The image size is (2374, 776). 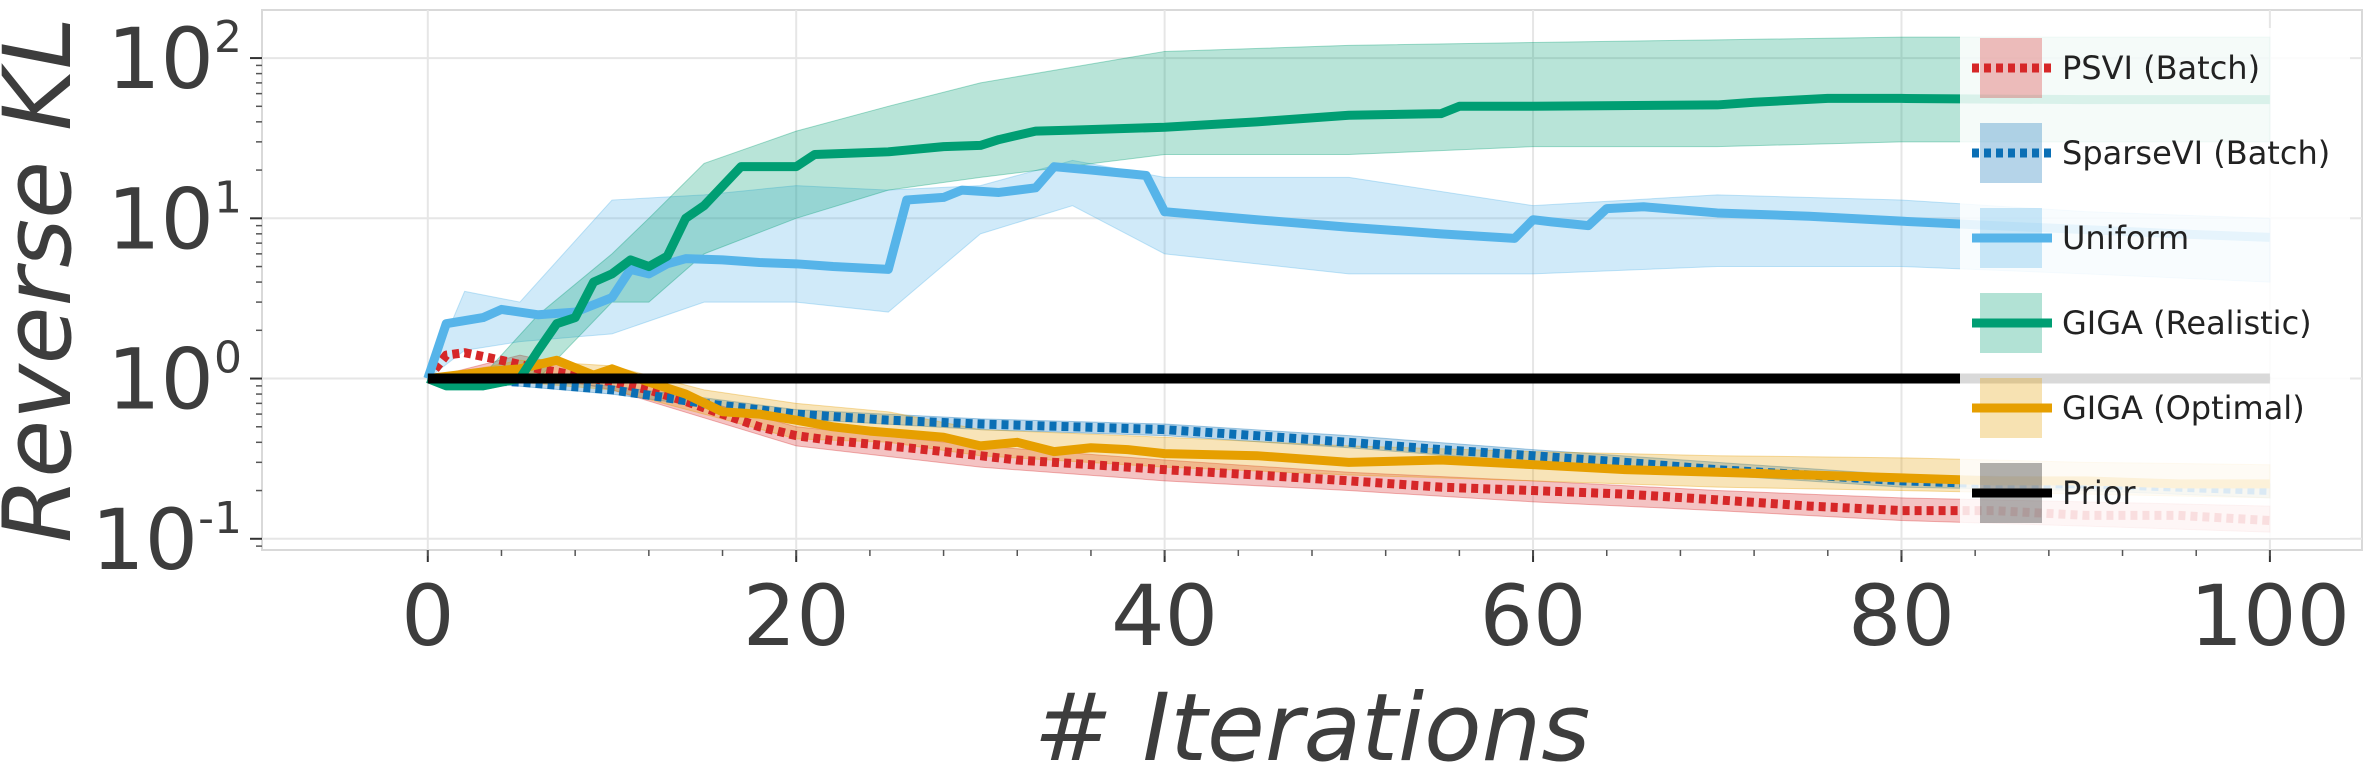 What do you see at coordinates (174, 219) in the screenshot?
I see `y-tick-label: 10¹` at bounding box center [174, 219].